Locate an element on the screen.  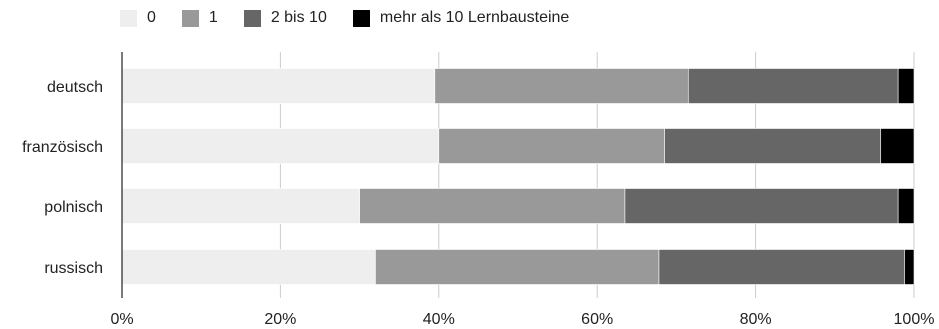
x-tick-label: 0% is located at coordinates (121, 319).